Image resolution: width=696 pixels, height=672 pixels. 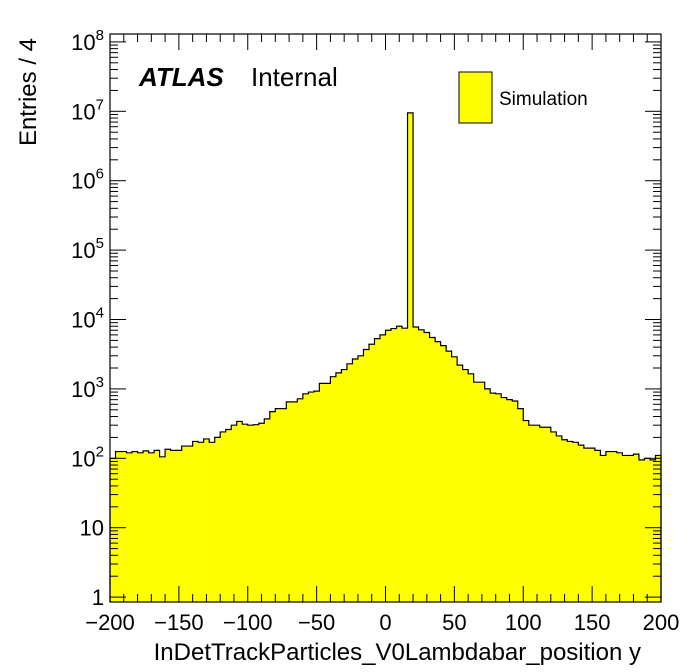 What do you see at coordinates (385, 622) in the screenshot?
I see `x-tick-label: 0` at bounding box center [385, 622].